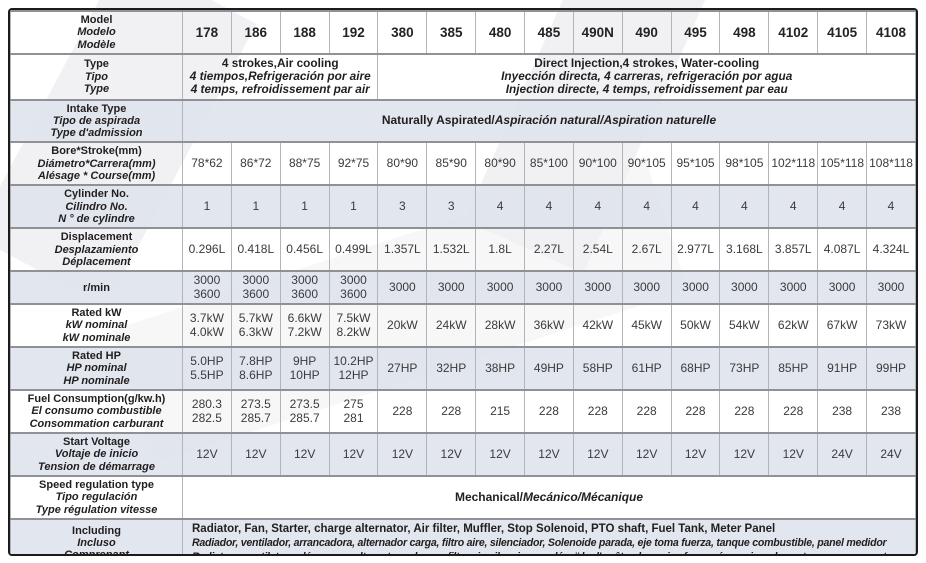 The height and width of the screenshot is (563, 926). I want to click on row-label: Cylinder No. Cilindro No. N ° de cylindre, so click(96, 207).